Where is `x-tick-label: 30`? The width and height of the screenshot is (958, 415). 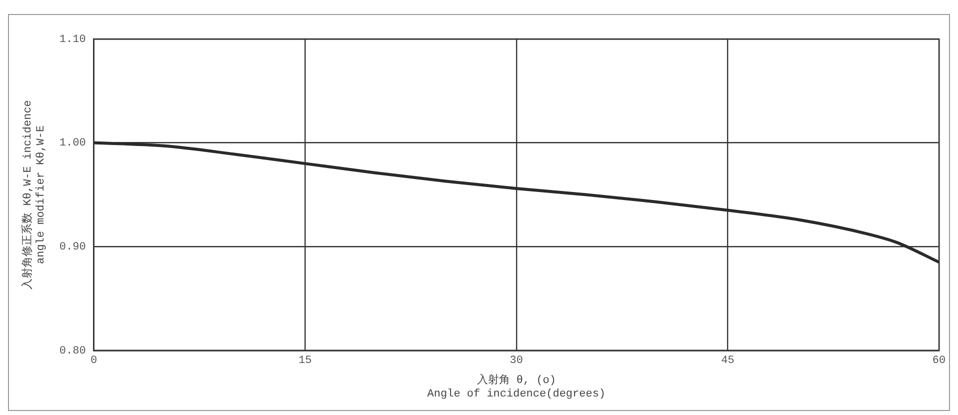 x-tick-label: 30 is located at coordinates (517, 360).